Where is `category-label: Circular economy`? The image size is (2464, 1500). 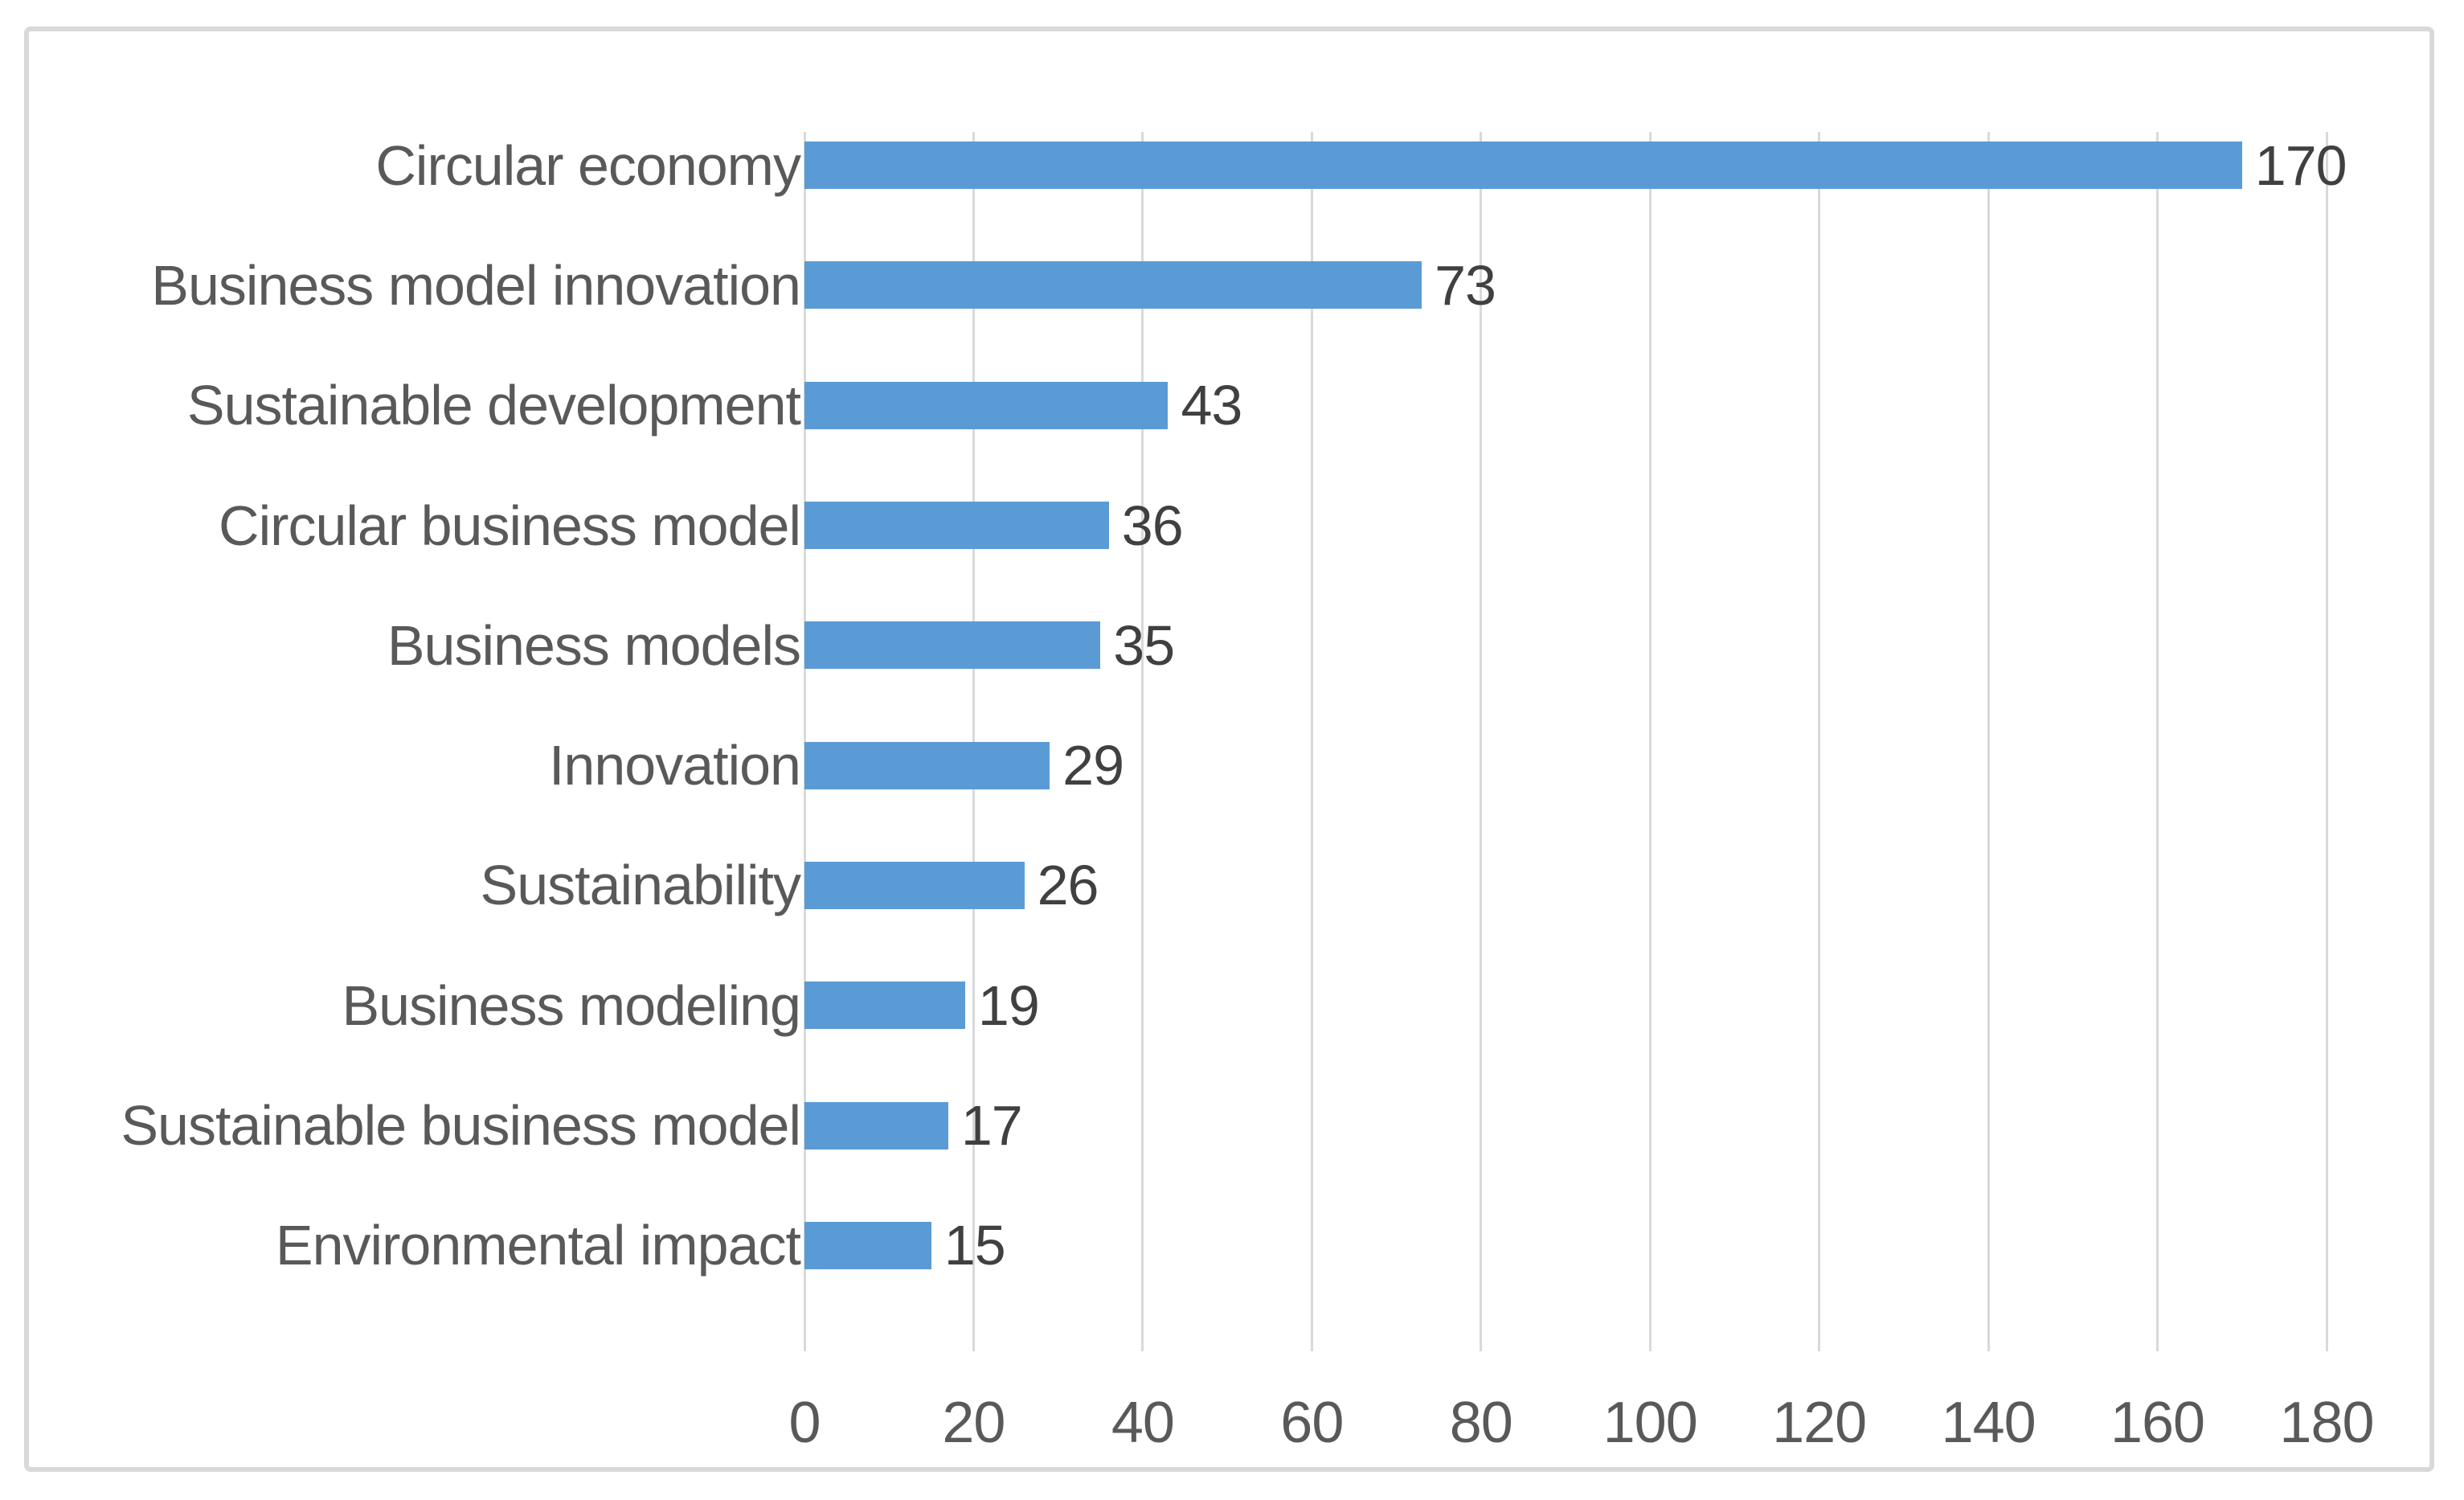 category-label: Circular economy is located at coordinates (588, 165).